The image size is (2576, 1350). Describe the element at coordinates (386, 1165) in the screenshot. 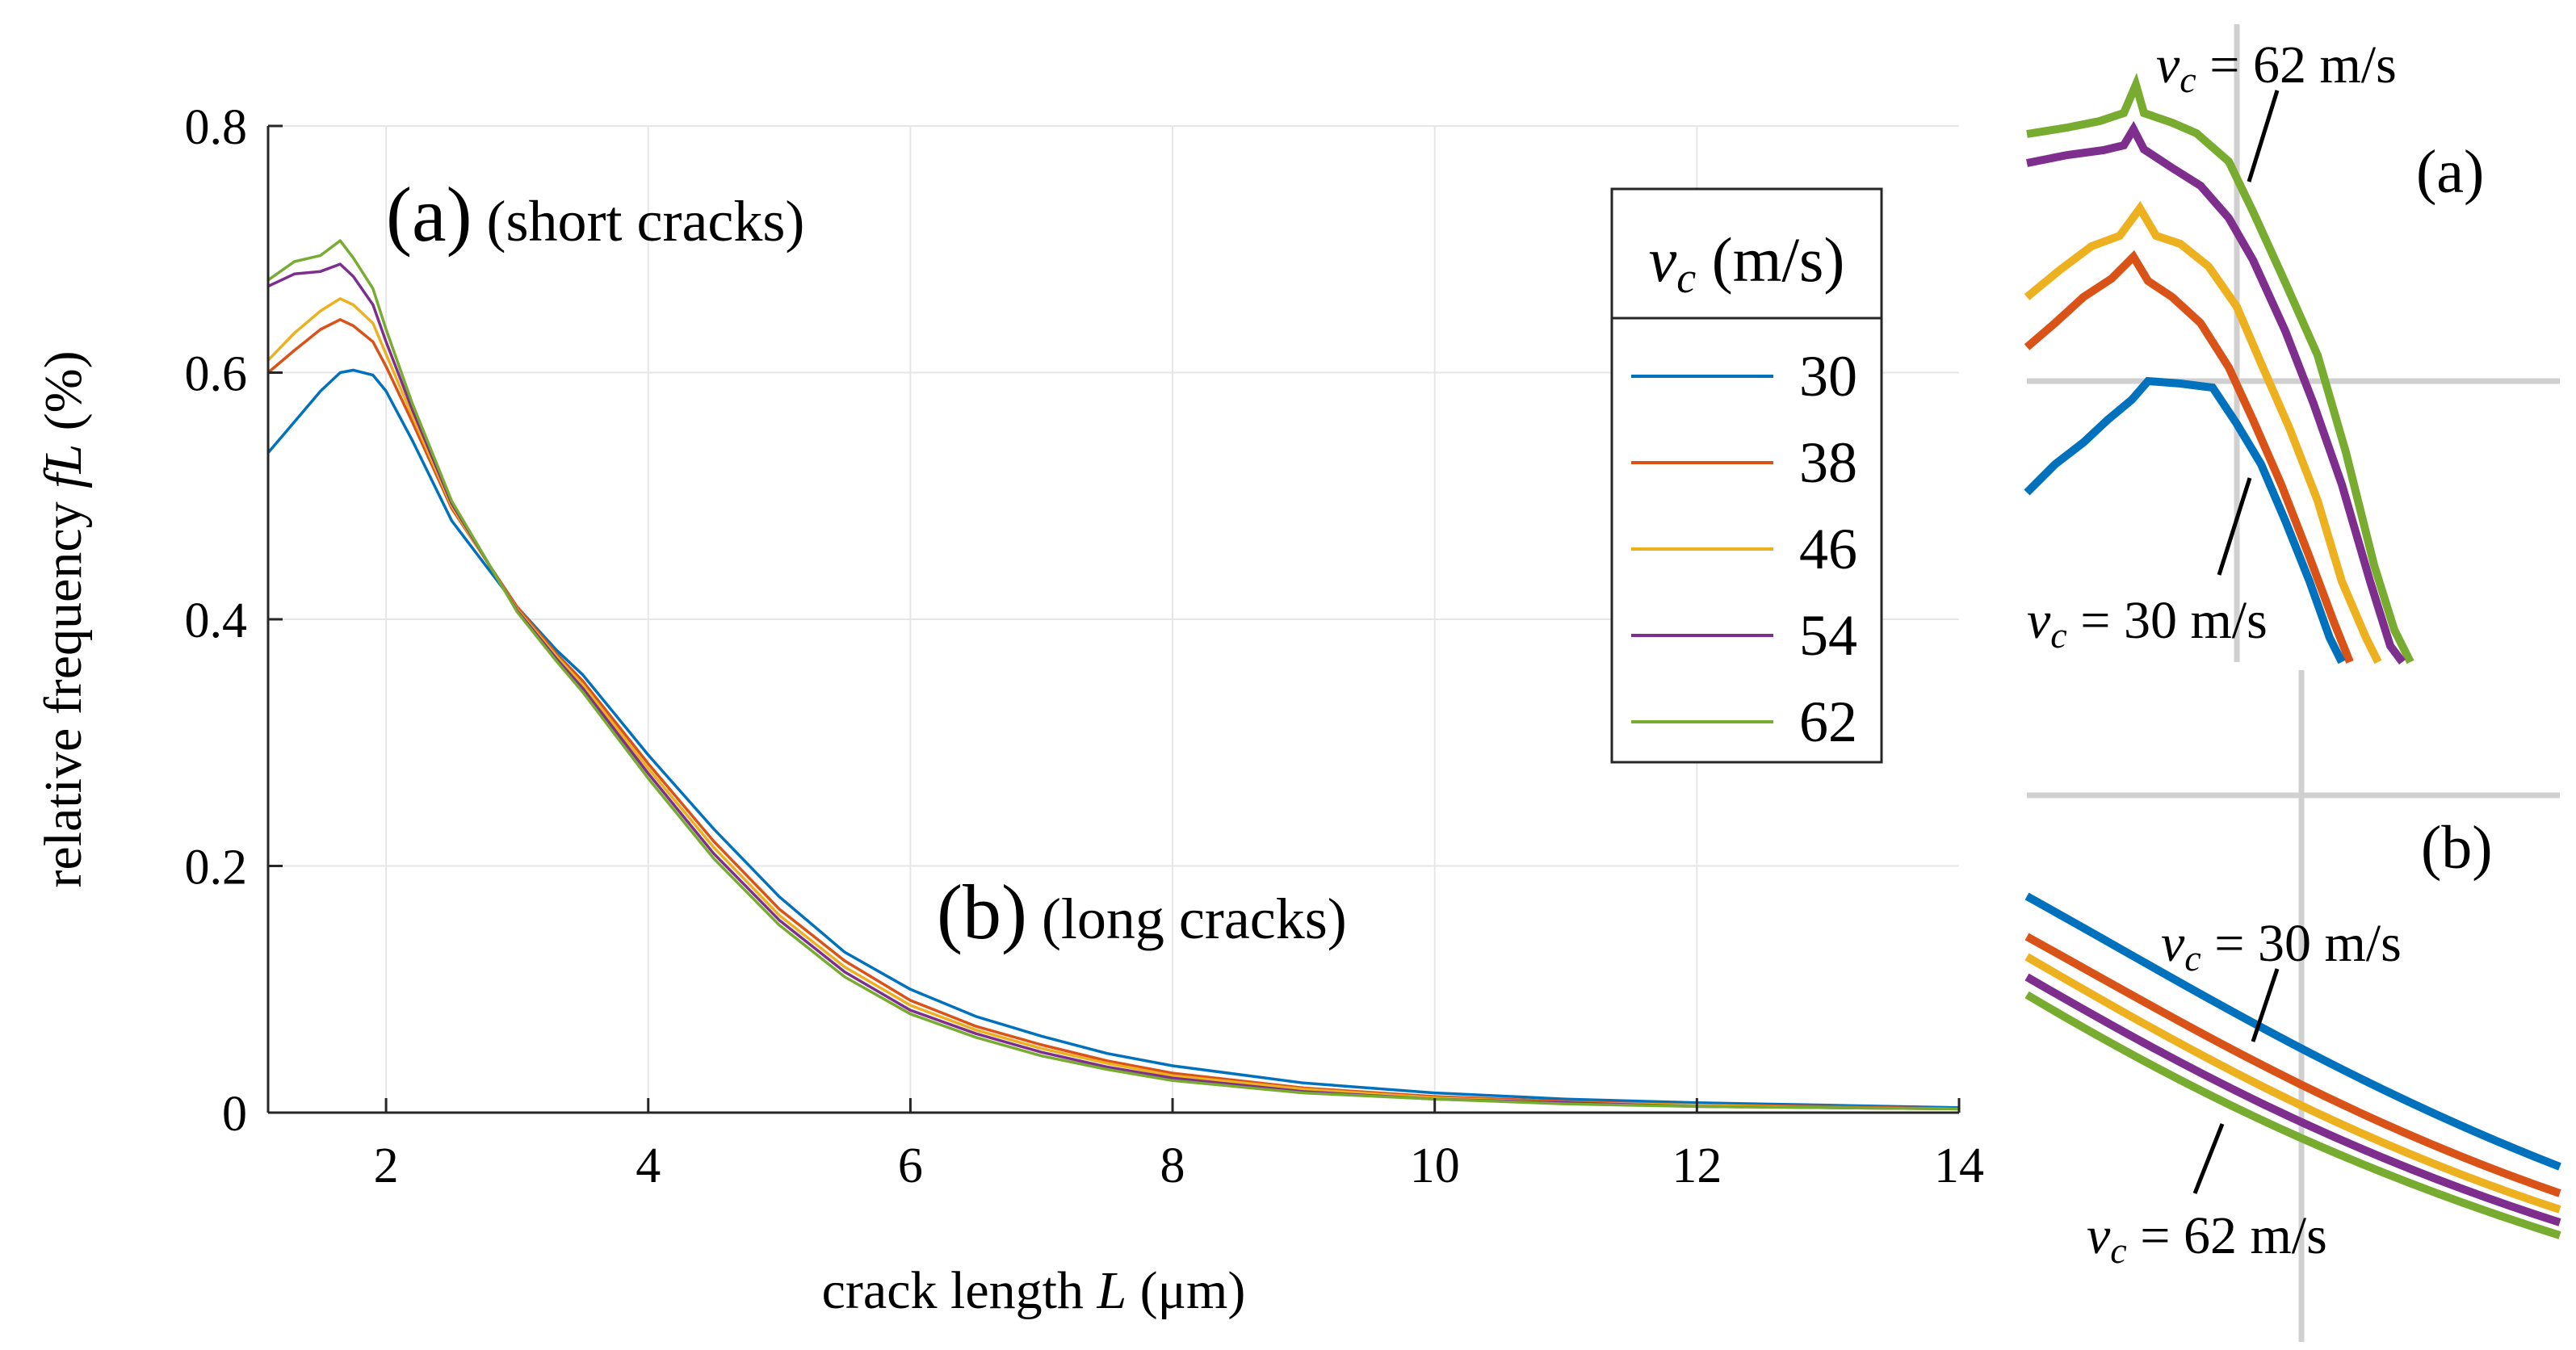

I see `x-tick-label-0: 2` at that location.